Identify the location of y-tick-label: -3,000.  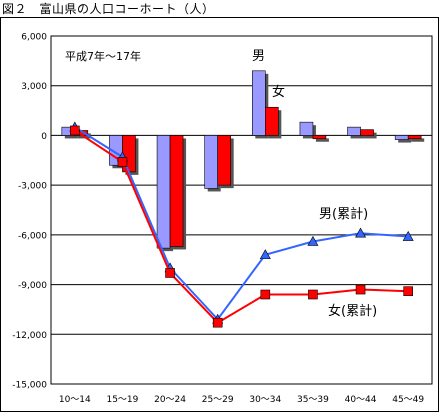
(32, 187).